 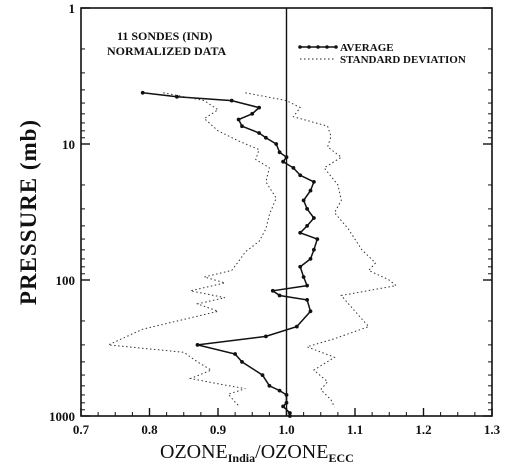 I want to click on x-tick-label: 1.1, so click(x=355, y=429).